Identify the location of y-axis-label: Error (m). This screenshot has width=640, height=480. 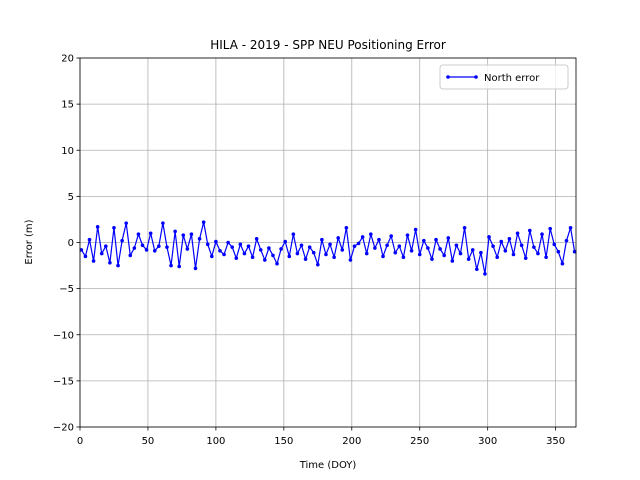
(29, 241).